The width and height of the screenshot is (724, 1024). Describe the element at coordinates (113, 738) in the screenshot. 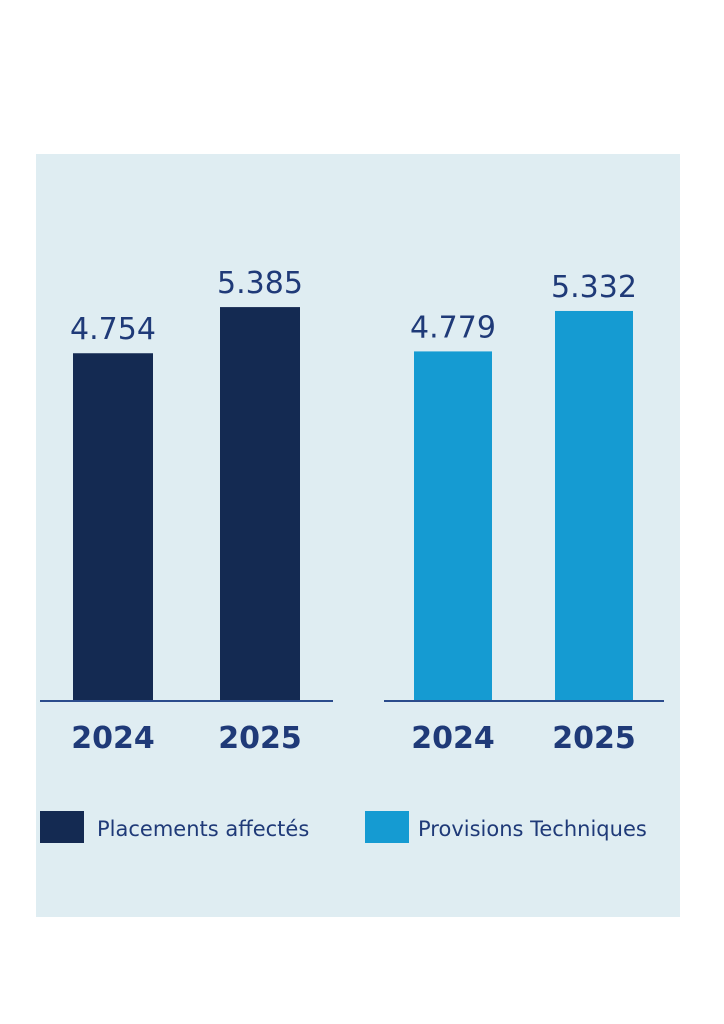

I see `x-tick-label-2024-group-1: 2024` at that location.